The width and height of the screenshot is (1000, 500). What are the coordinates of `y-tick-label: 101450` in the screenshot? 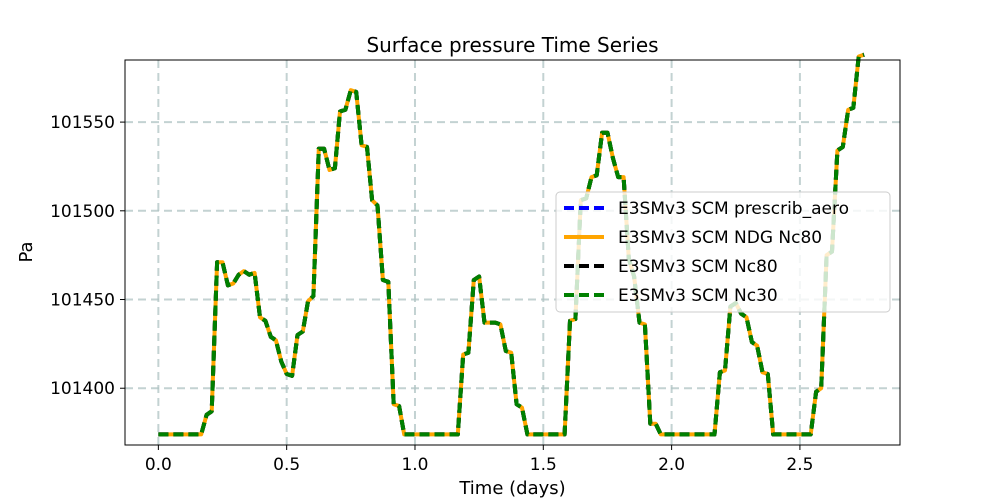 It's located at (82, 301).